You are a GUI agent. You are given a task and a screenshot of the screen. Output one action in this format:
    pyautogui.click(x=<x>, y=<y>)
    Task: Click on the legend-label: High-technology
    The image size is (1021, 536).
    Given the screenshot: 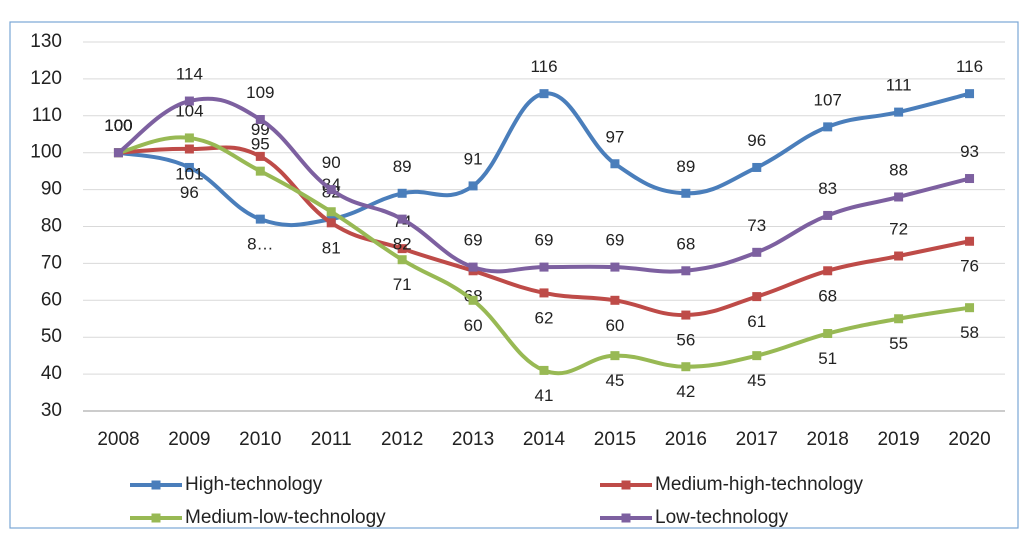 What is the action you would take?
    pyautogui.click(x=254, y=484)
    